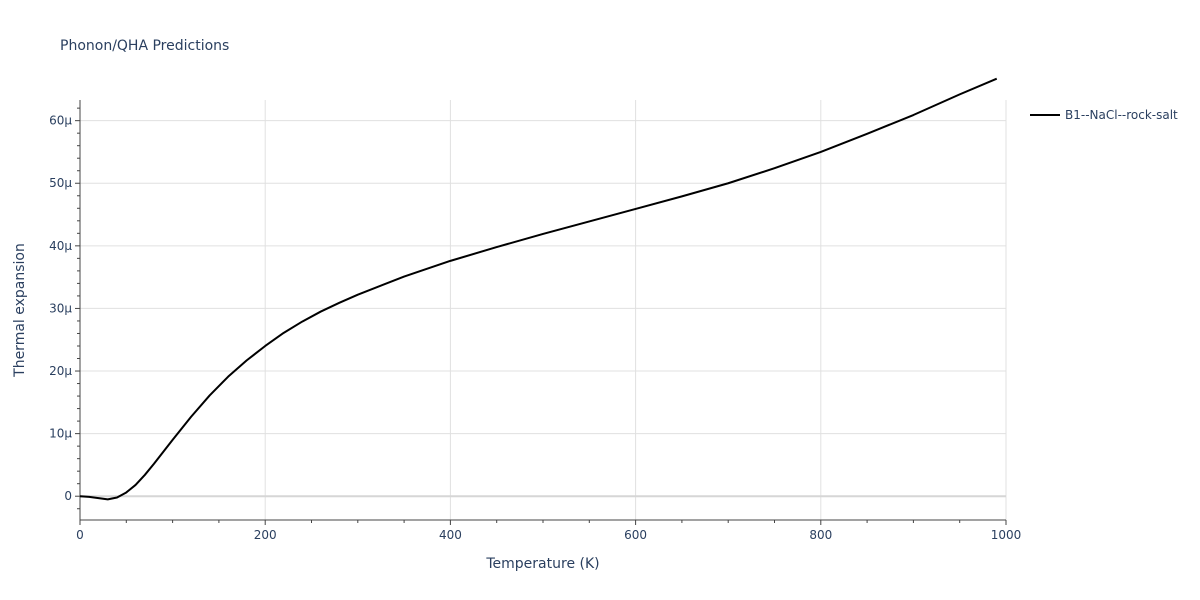  Describe the element at coordinates (820, 535) in the screenshot. I see `x-tick-label: 800` at that location.